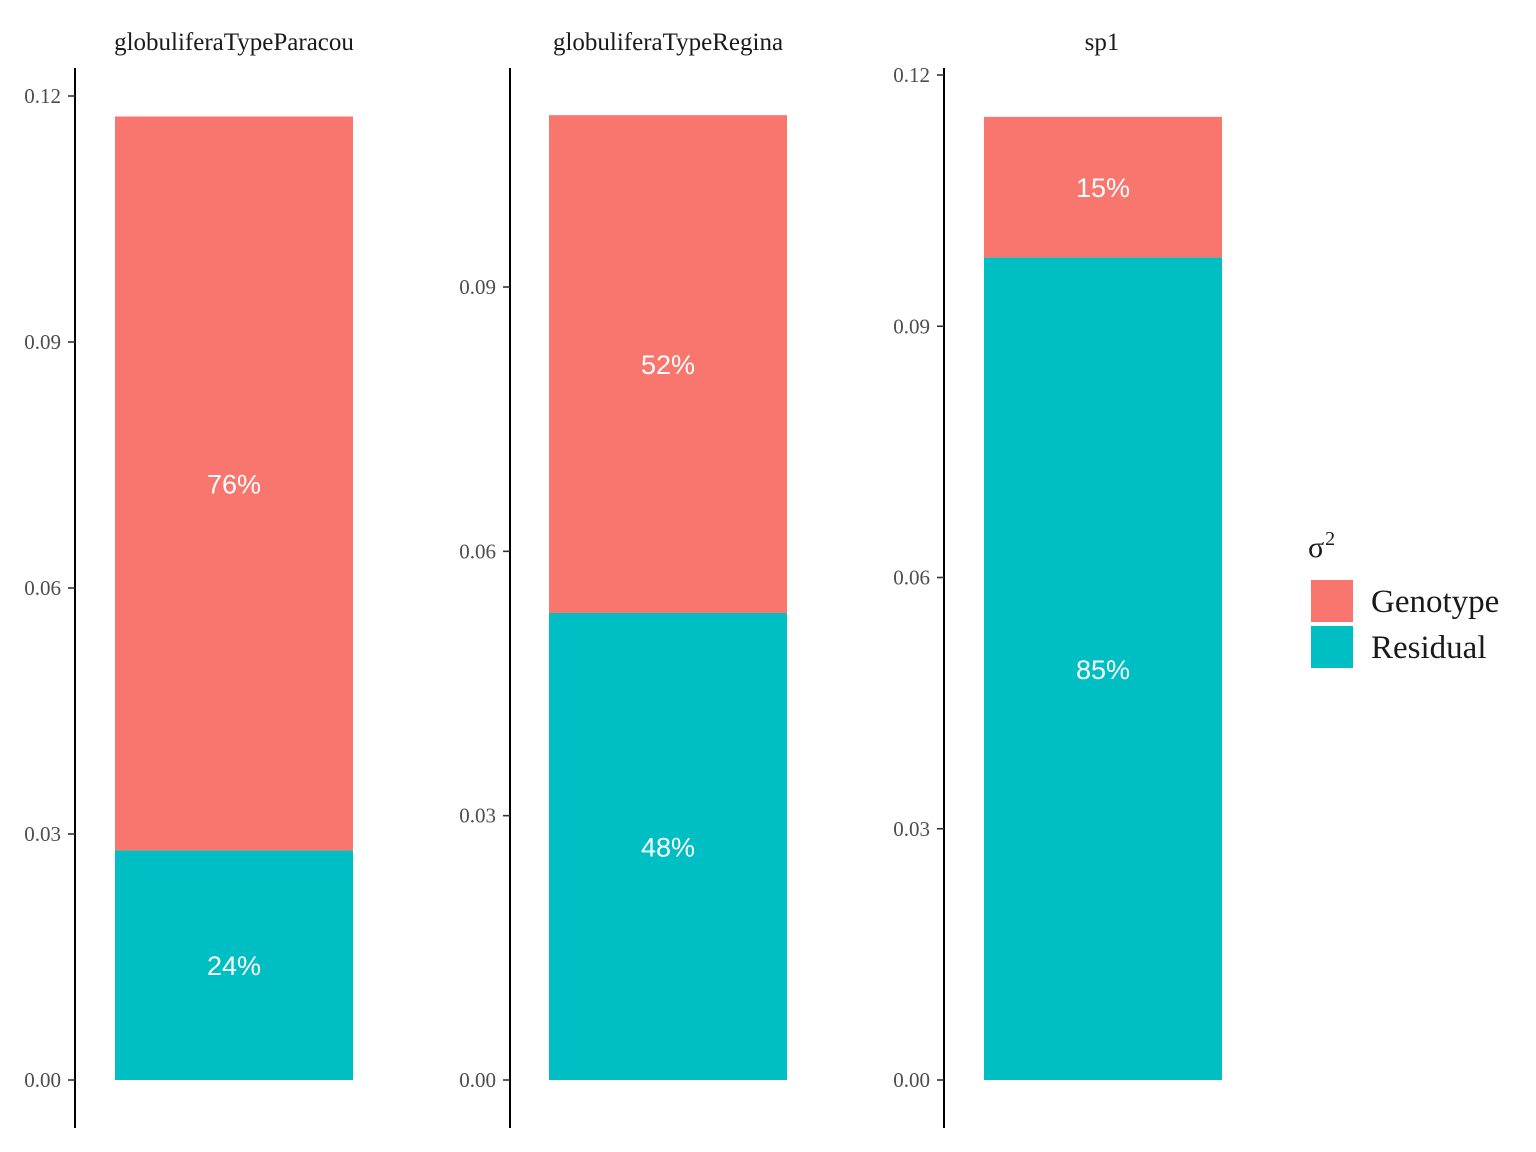 The width and height of the screenshot is (1536, 1152). I want to click on bar-value-label: 52%, so click(668, 365).